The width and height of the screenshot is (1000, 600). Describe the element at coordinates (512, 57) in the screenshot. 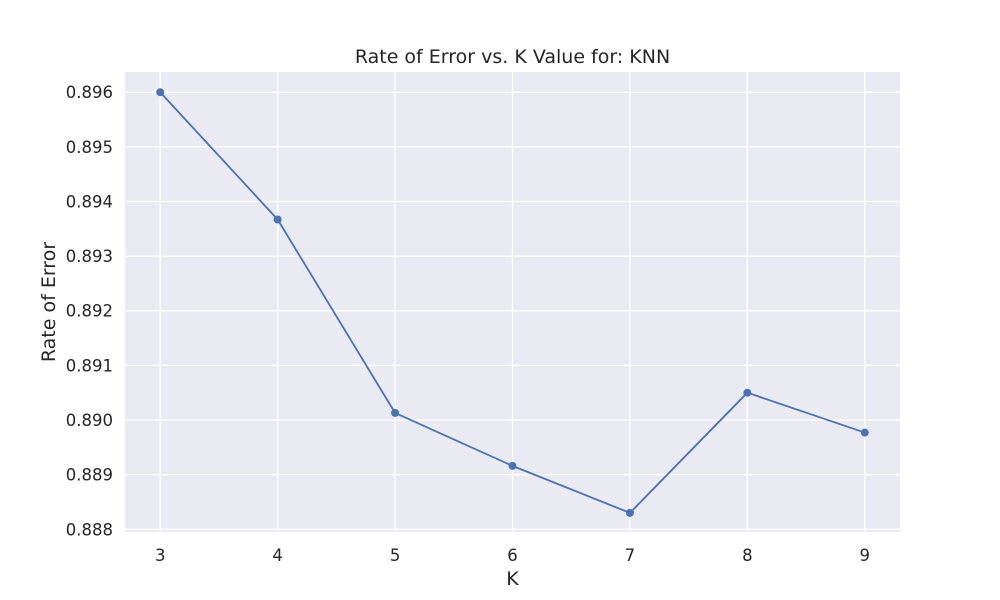

I see `chart-title: Rate of Error vs. K Value for: KNN` at that location.